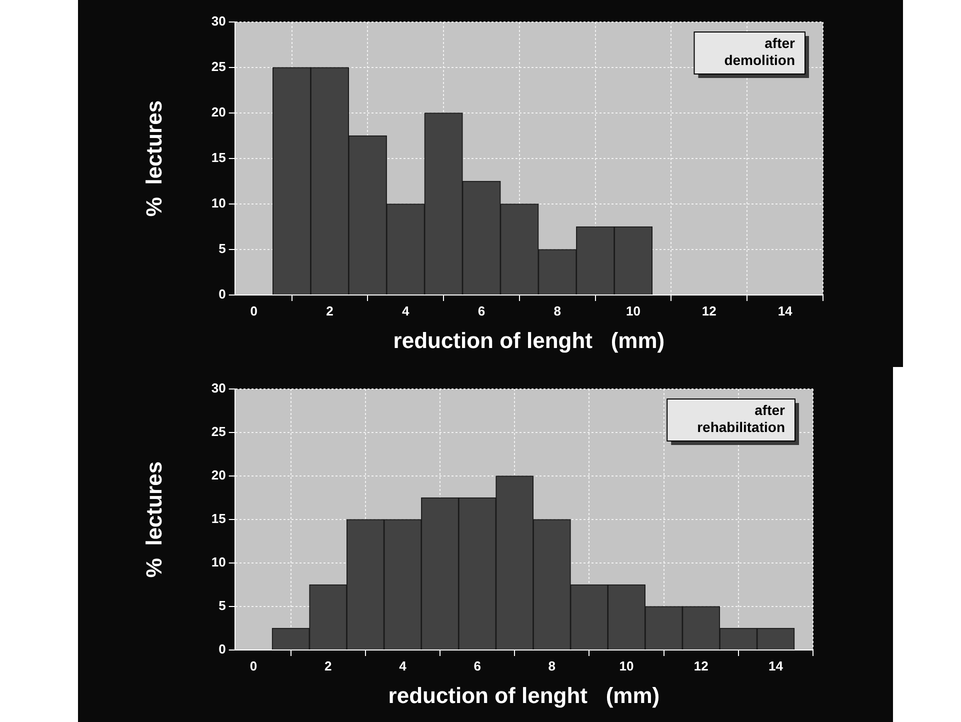  I want to click on annotation: after rehabilitation, so click(741, 418).